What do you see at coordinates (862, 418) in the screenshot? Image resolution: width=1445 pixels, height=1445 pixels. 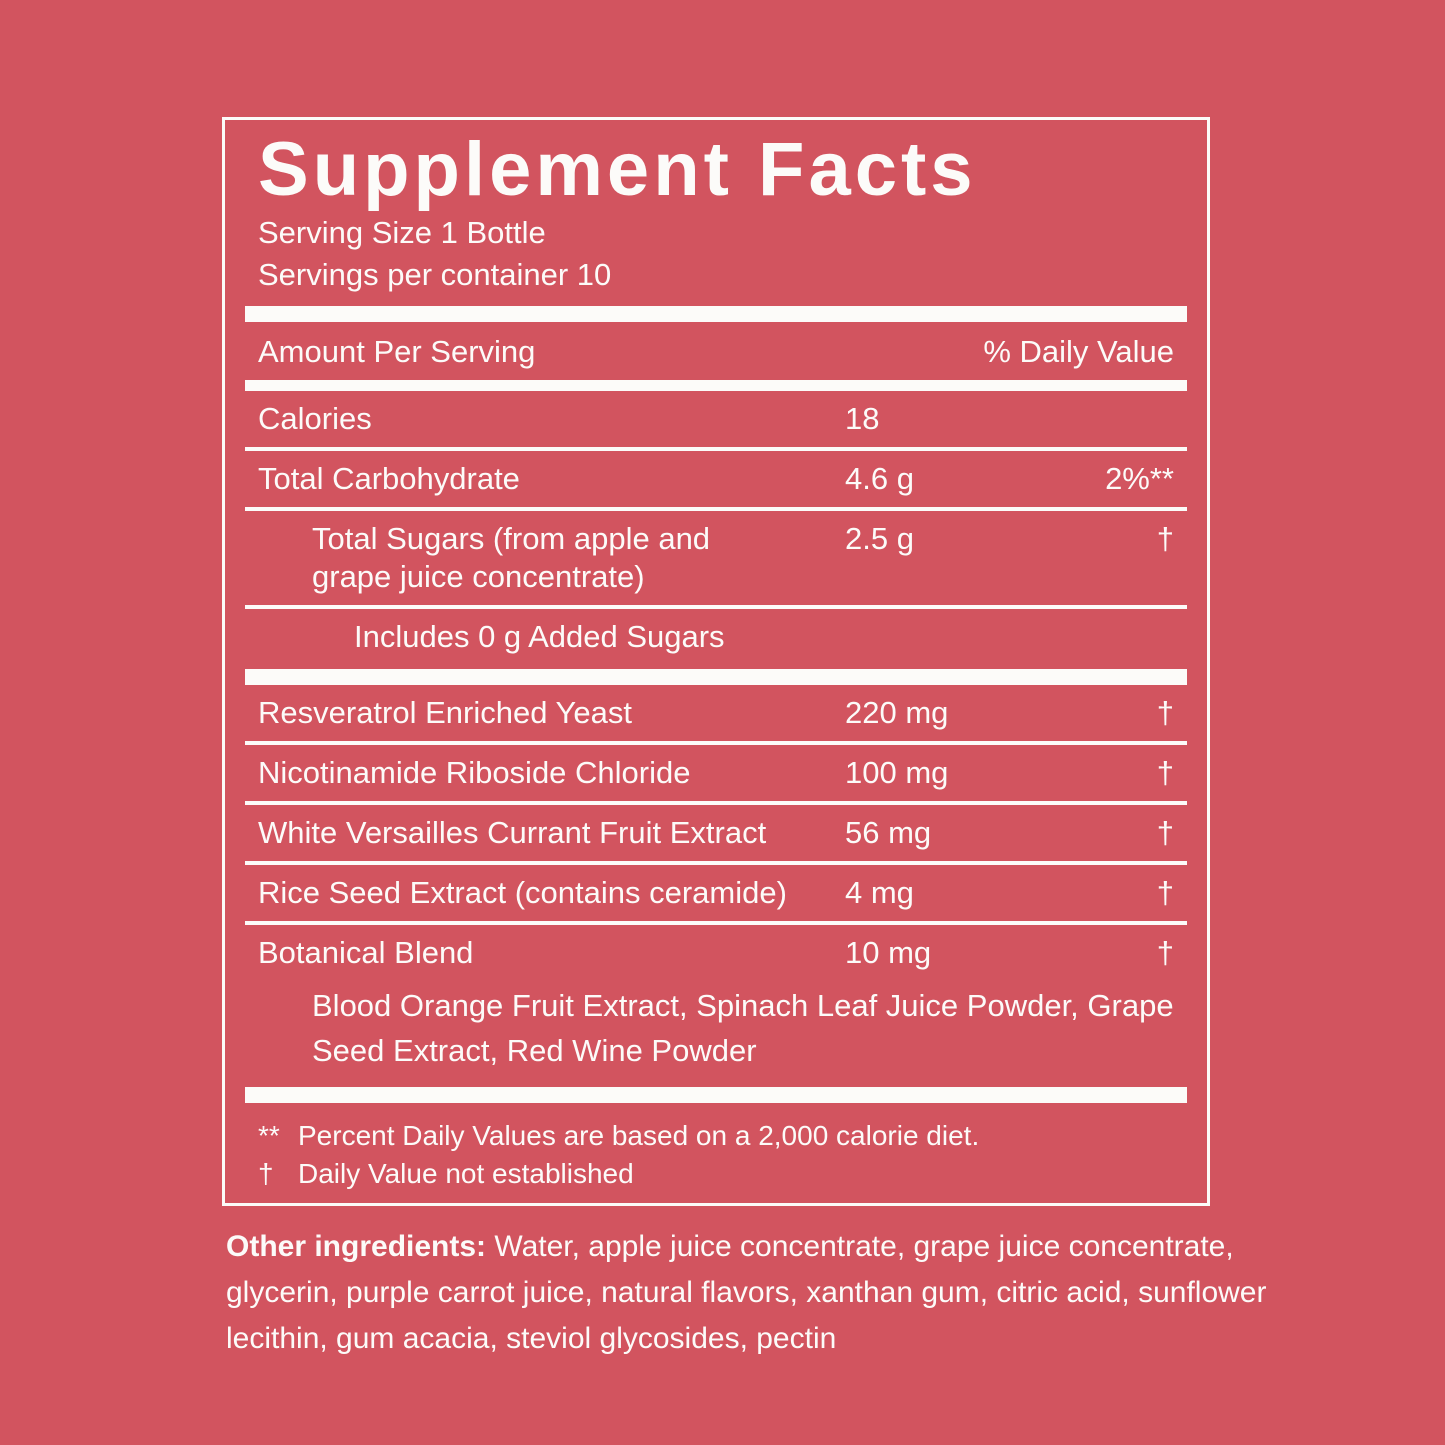 I see `nutrient-amount: 18` at bounding box center [862, 418].